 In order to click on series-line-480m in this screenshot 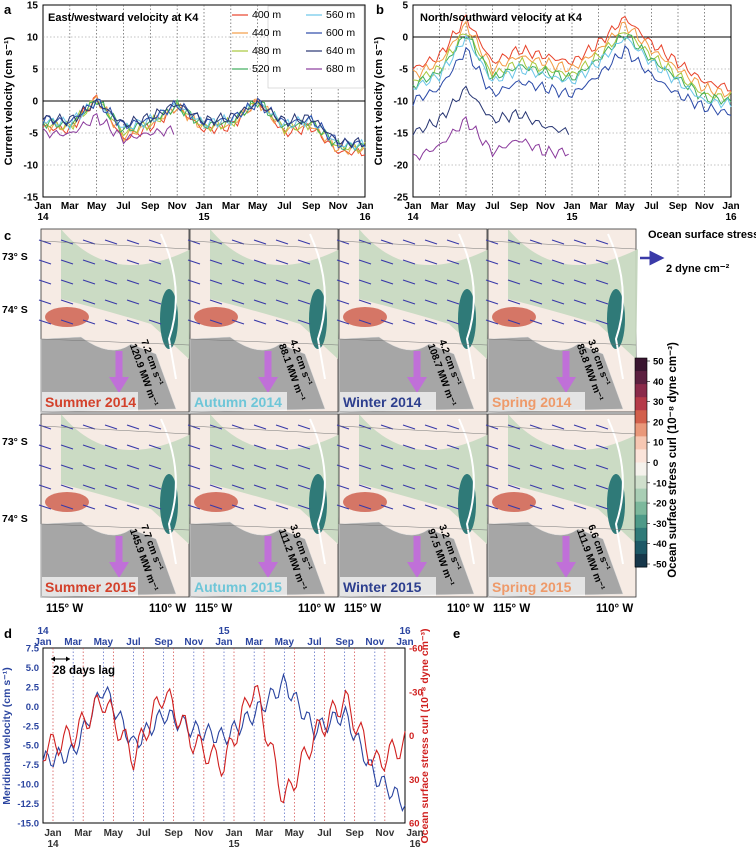, I will do `click(204, 126)`.